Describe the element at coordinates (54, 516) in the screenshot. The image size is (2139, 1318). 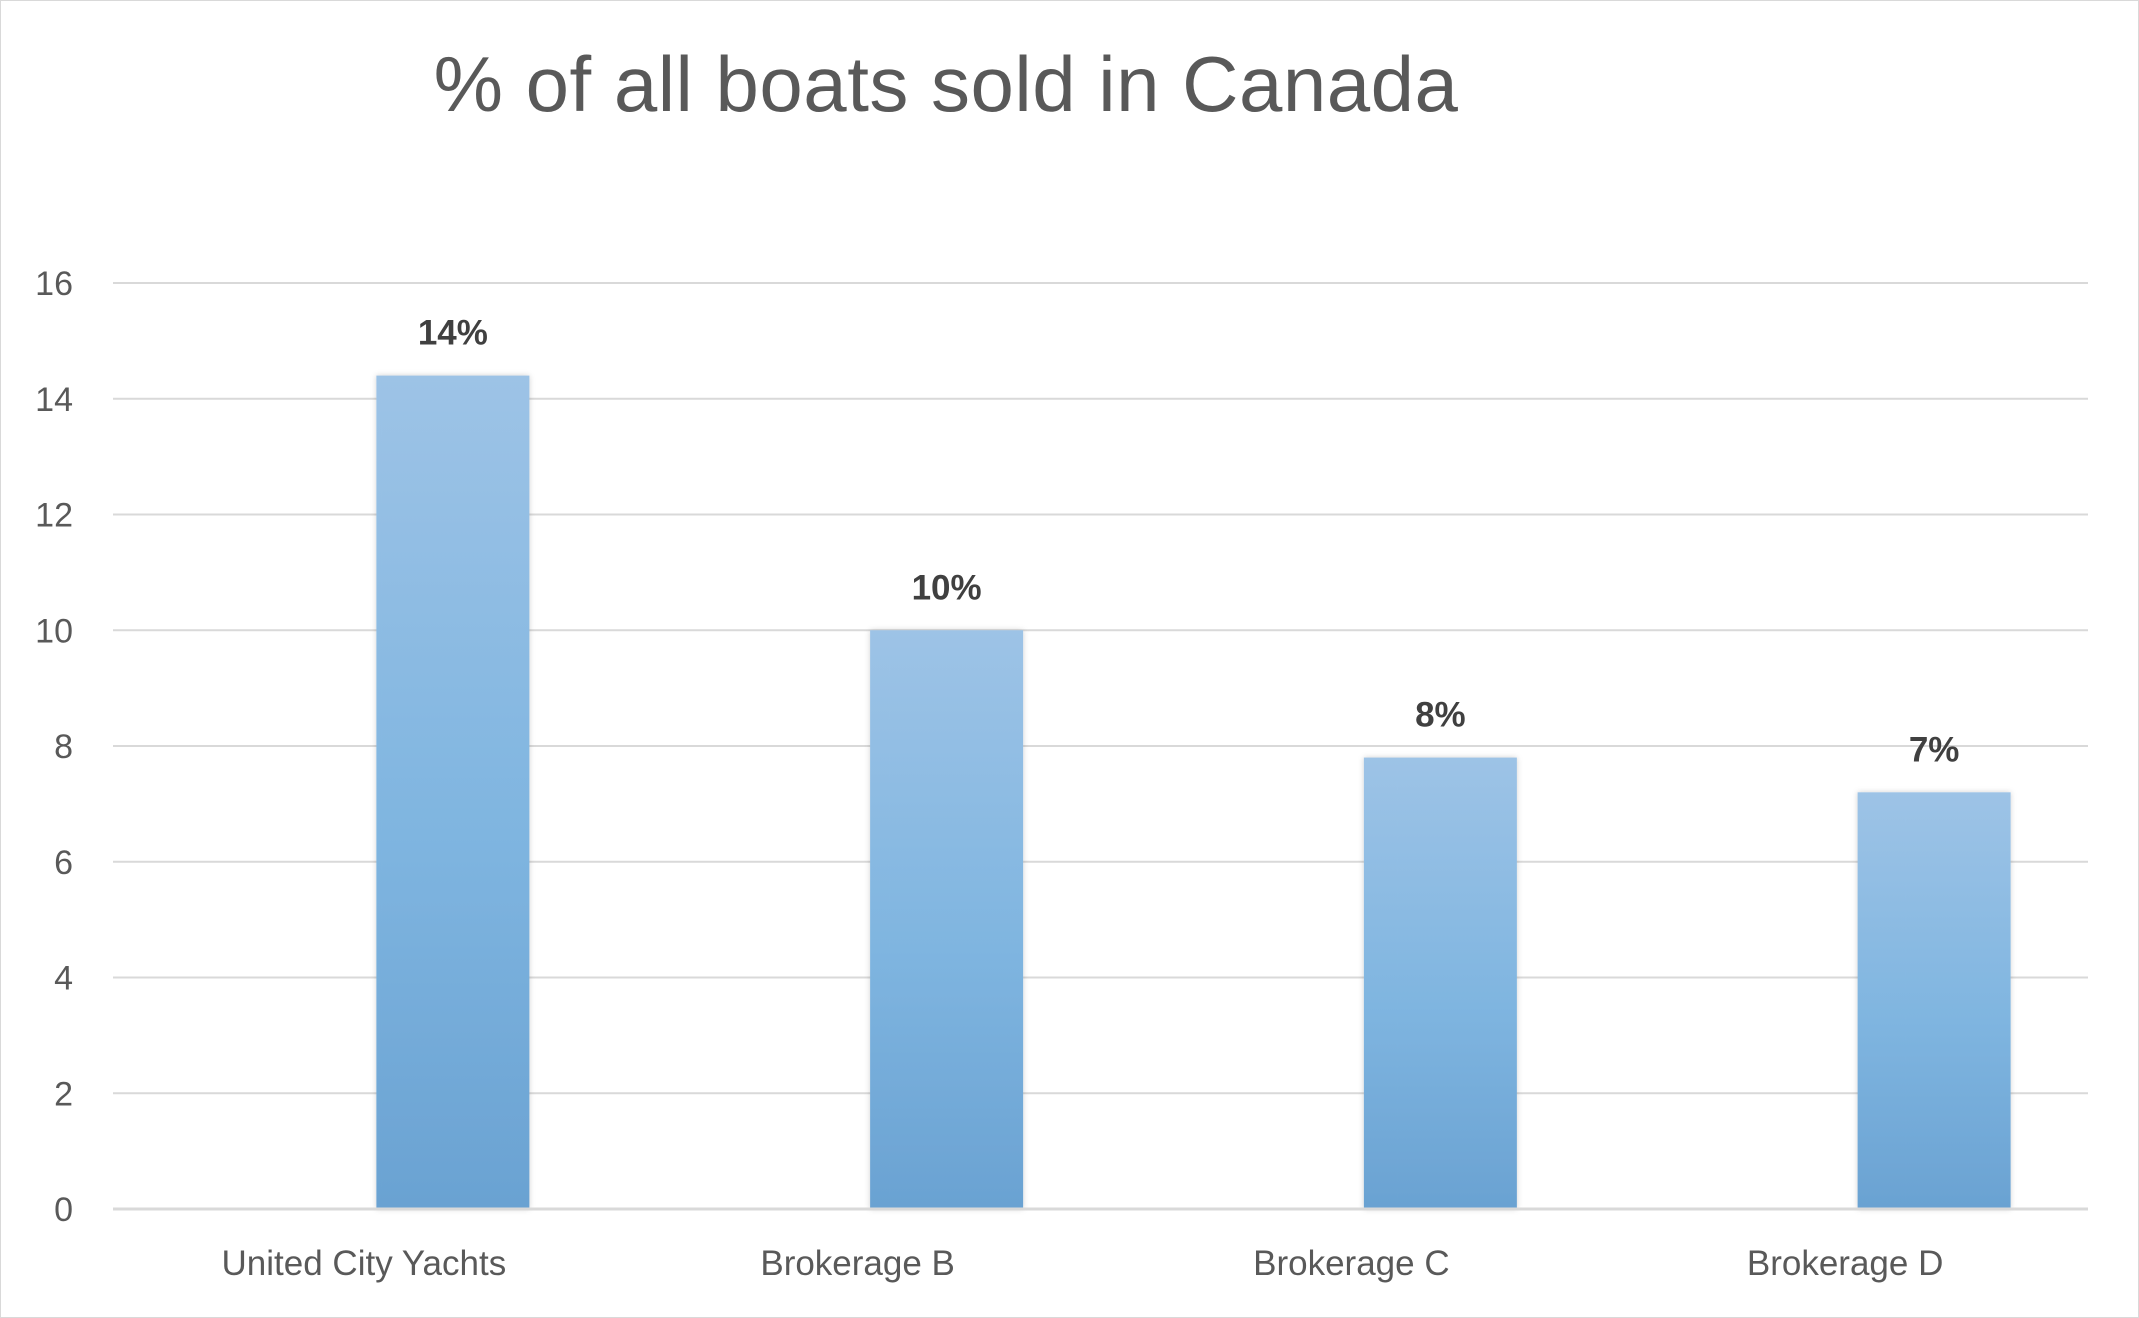
I see `y-tick-label: 12` at that location.